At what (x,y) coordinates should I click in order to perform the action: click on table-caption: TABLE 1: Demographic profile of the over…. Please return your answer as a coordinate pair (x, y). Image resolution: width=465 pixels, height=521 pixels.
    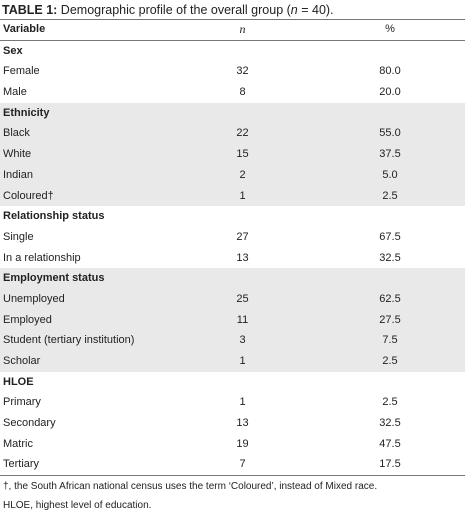
    Looking at the image, I should click on (168, 10).